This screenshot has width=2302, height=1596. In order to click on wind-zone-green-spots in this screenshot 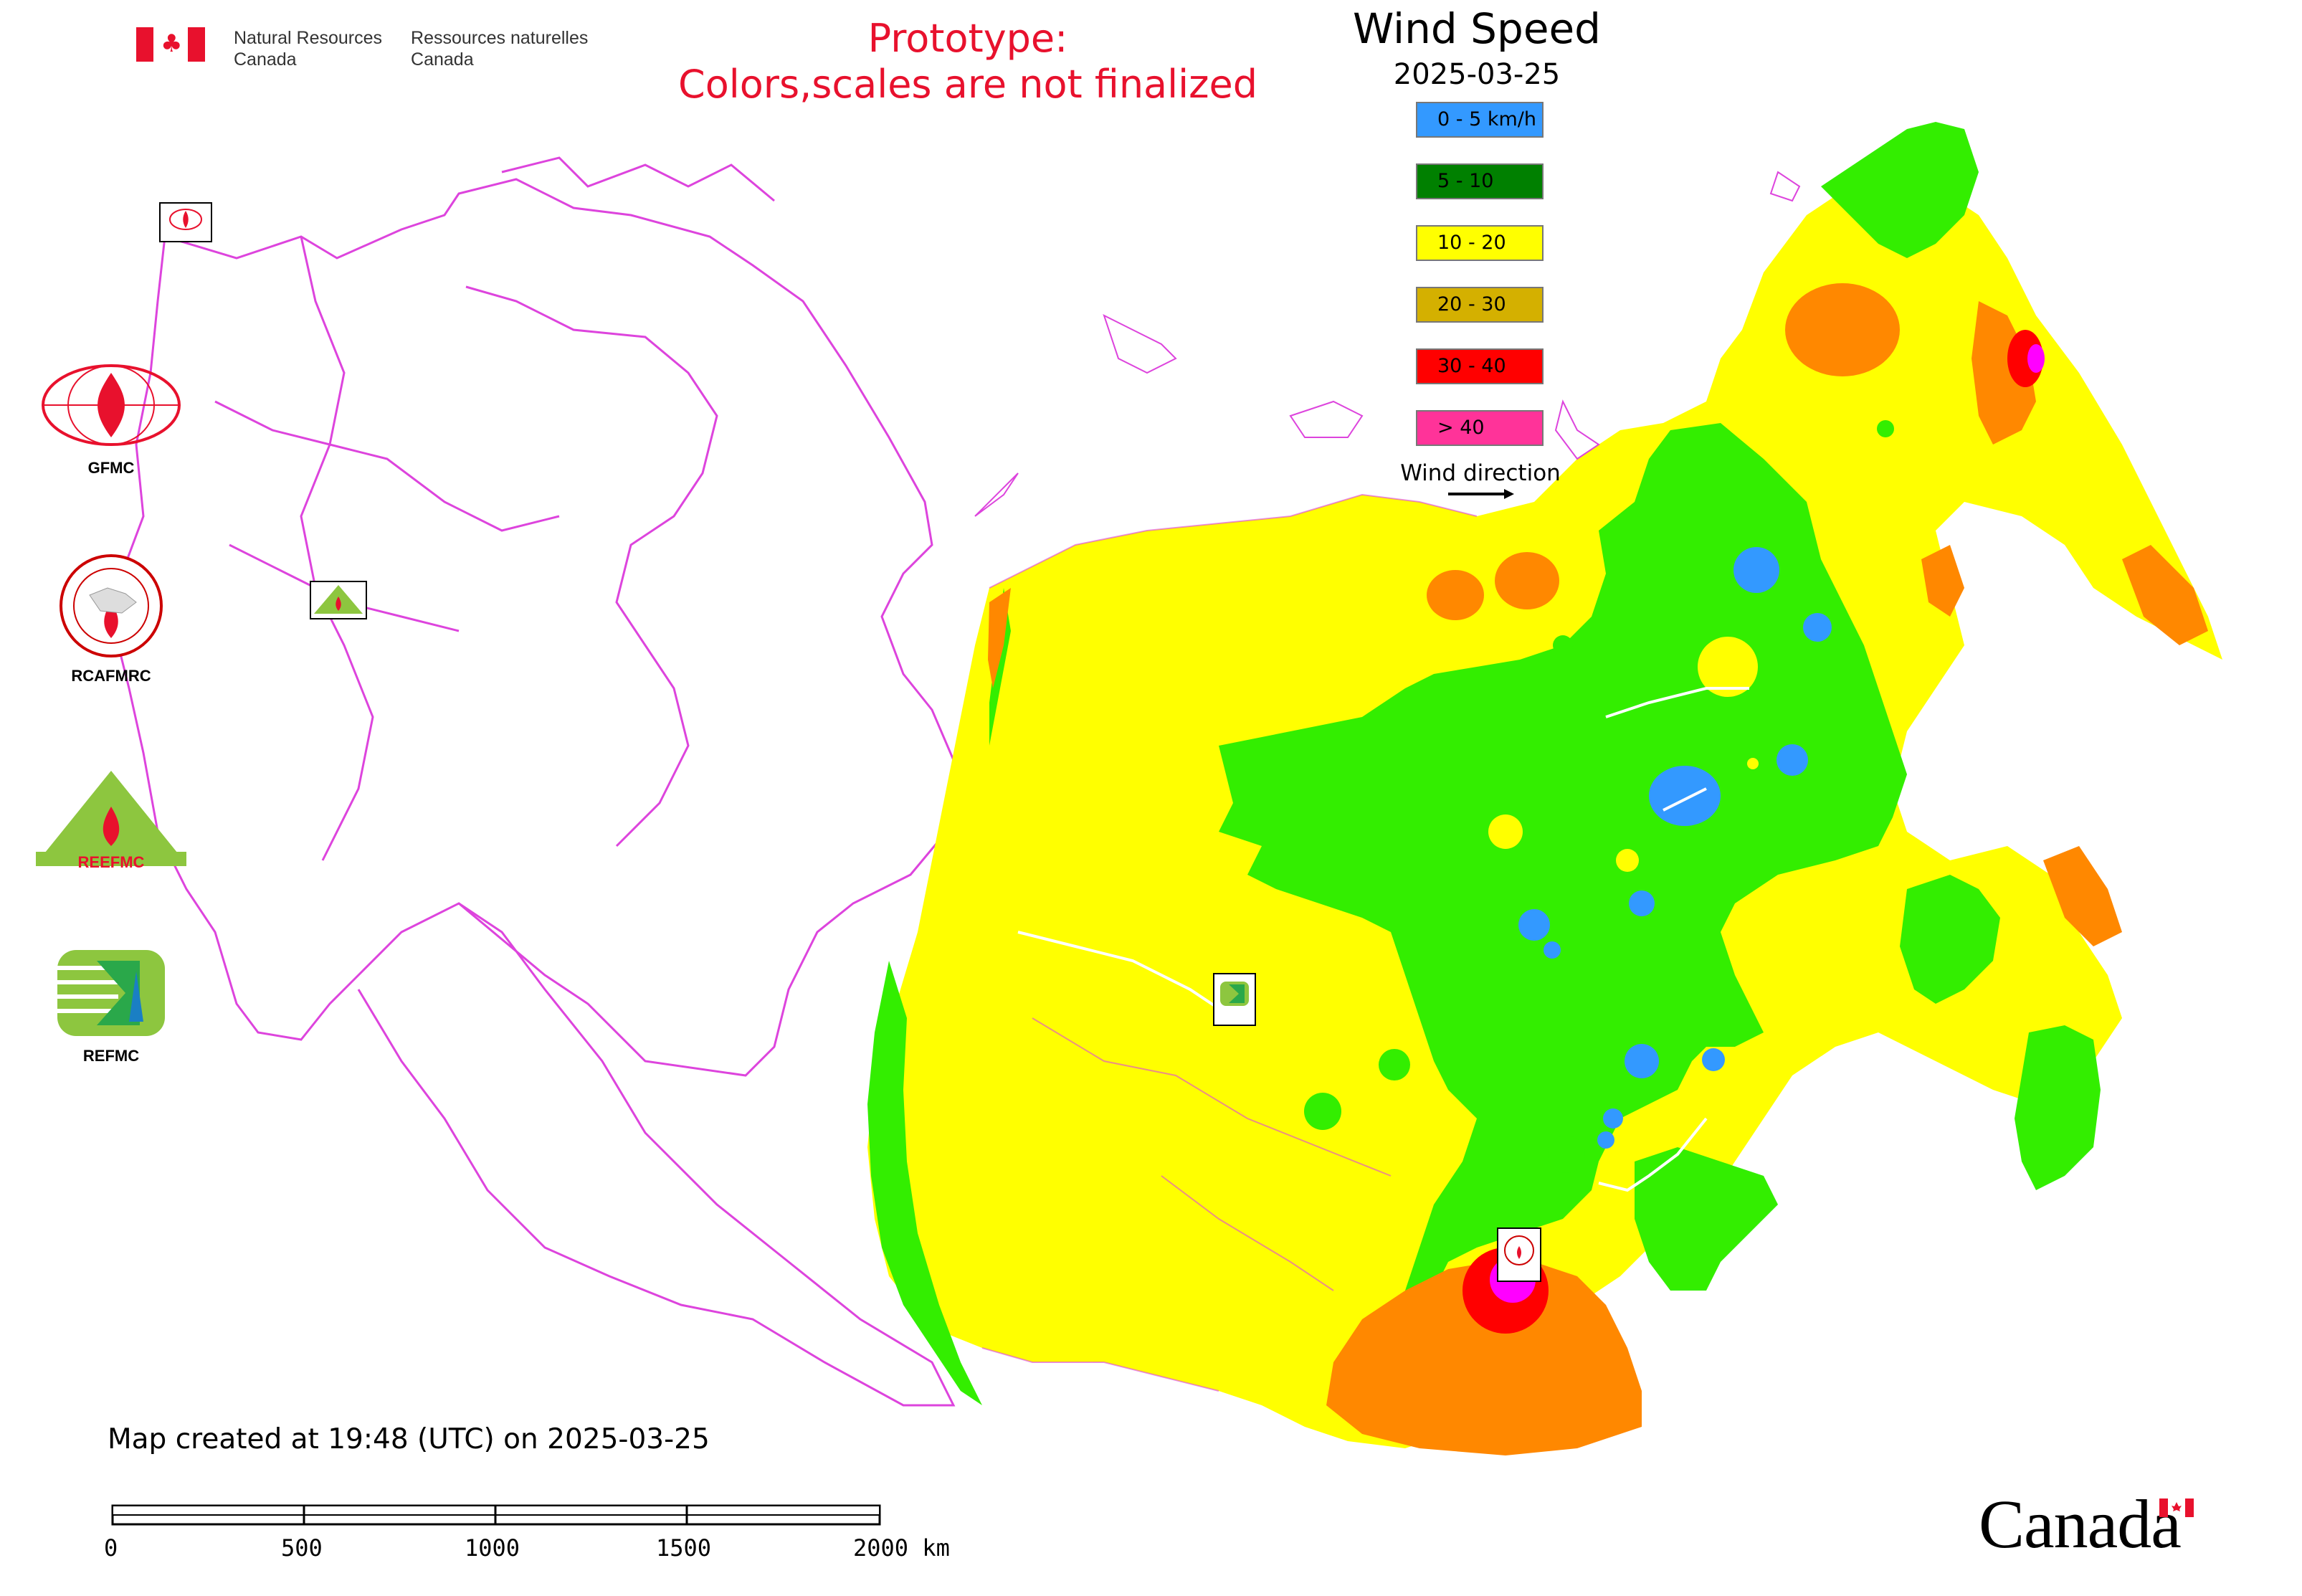, I will do `click(1599, 796)`.